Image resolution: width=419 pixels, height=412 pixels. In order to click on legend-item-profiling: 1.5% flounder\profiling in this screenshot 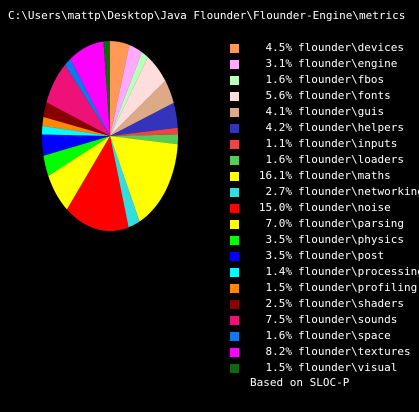, I will do `click(324, 288)`.